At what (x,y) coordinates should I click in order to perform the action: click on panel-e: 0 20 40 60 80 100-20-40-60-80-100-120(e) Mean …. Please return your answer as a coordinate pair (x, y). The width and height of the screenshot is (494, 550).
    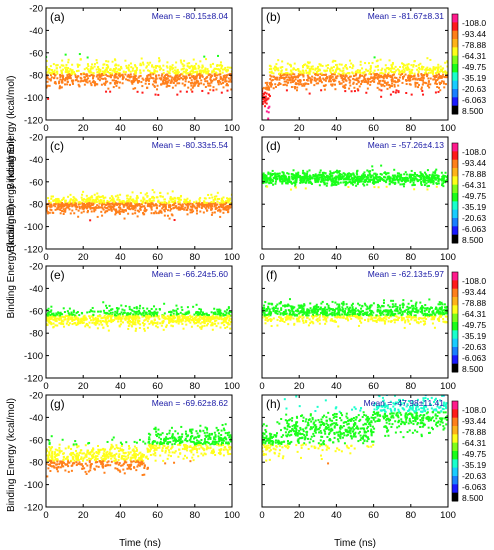
    Looking at the image, I should click on (132, 327).